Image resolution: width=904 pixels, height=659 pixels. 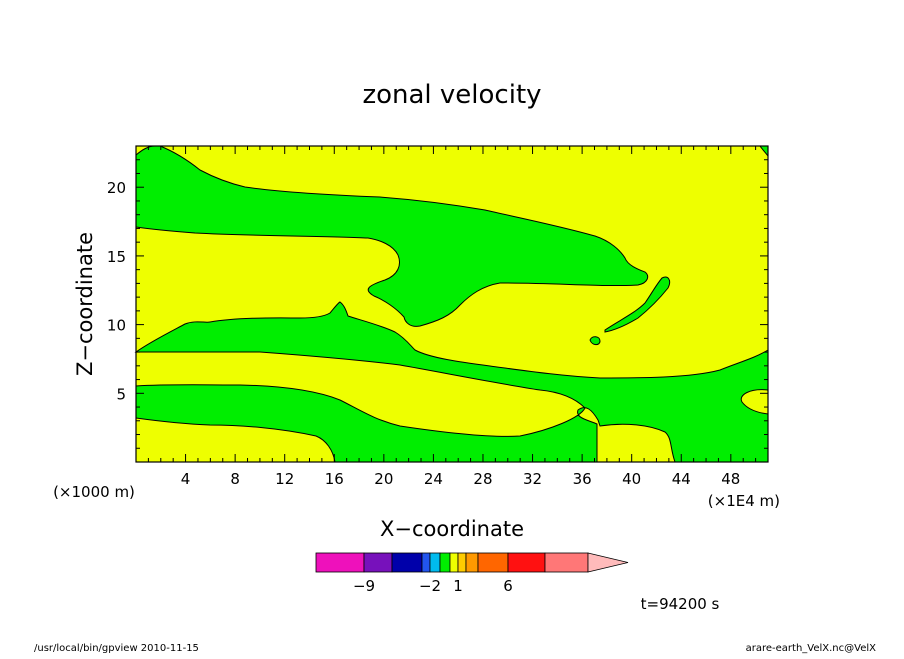 What do you see at coordinates (235, 479) in the screenshot?
I see `x-tick-label: 8` at bounding box center [235, 479].